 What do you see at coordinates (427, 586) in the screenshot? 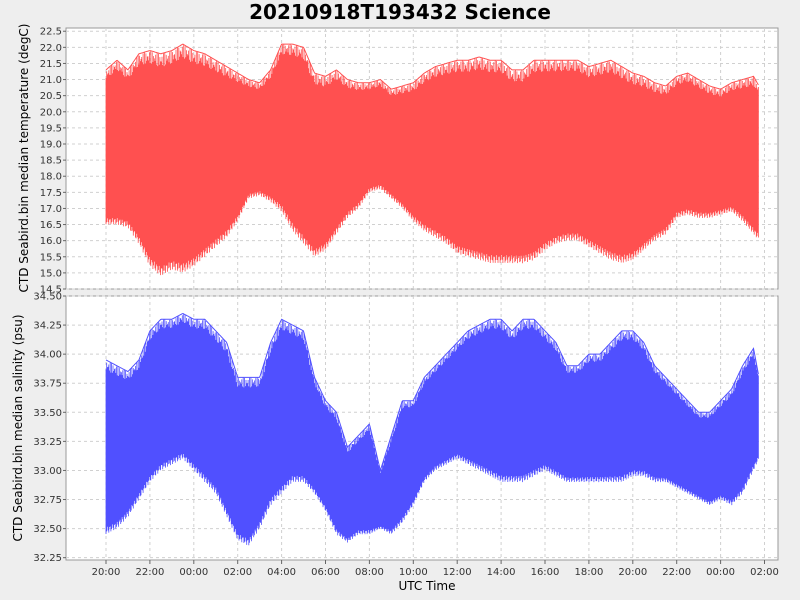
I see `x-axis-label: UTC Time` at bounding box center [427, 586].